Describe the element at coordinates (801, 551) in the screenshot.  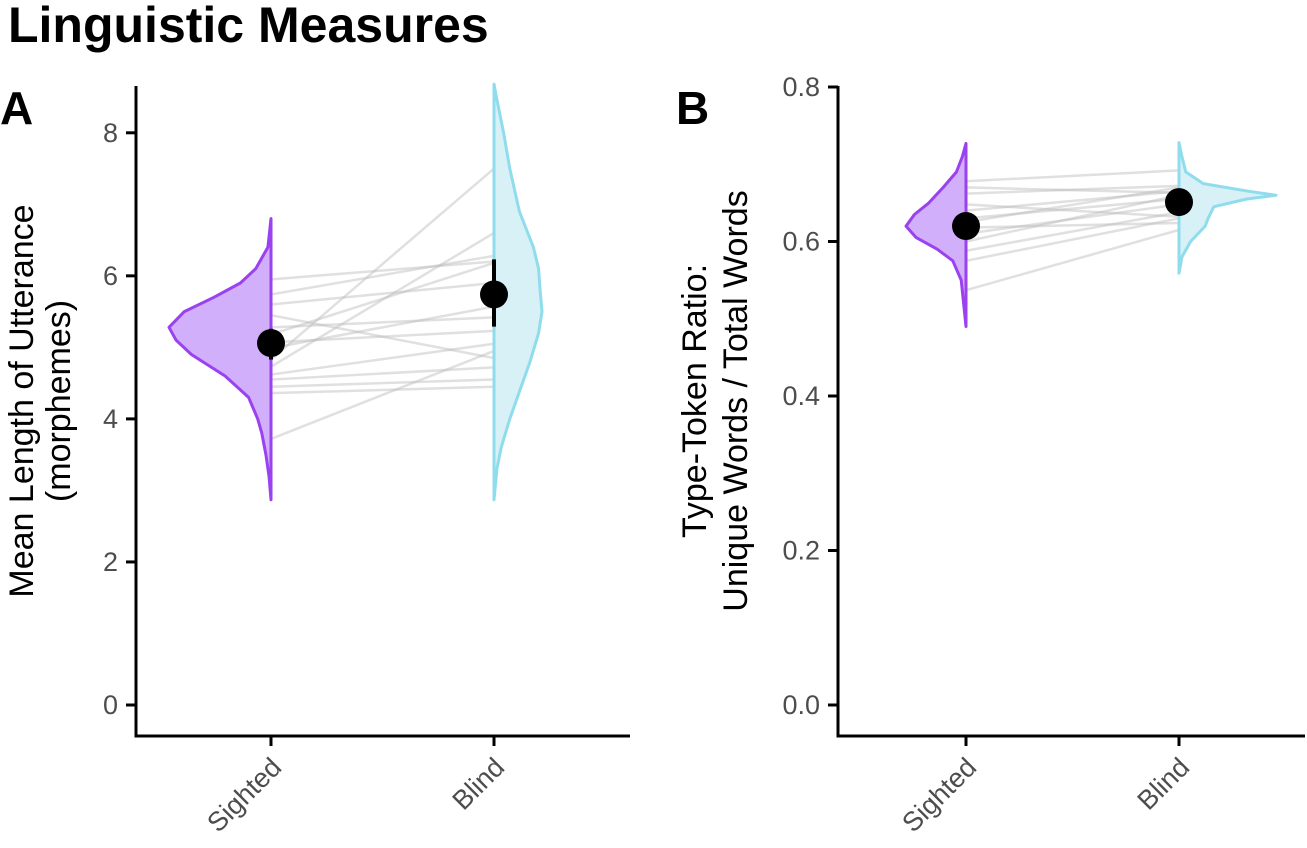
I see `y-tick-label: 0.2` at that location.